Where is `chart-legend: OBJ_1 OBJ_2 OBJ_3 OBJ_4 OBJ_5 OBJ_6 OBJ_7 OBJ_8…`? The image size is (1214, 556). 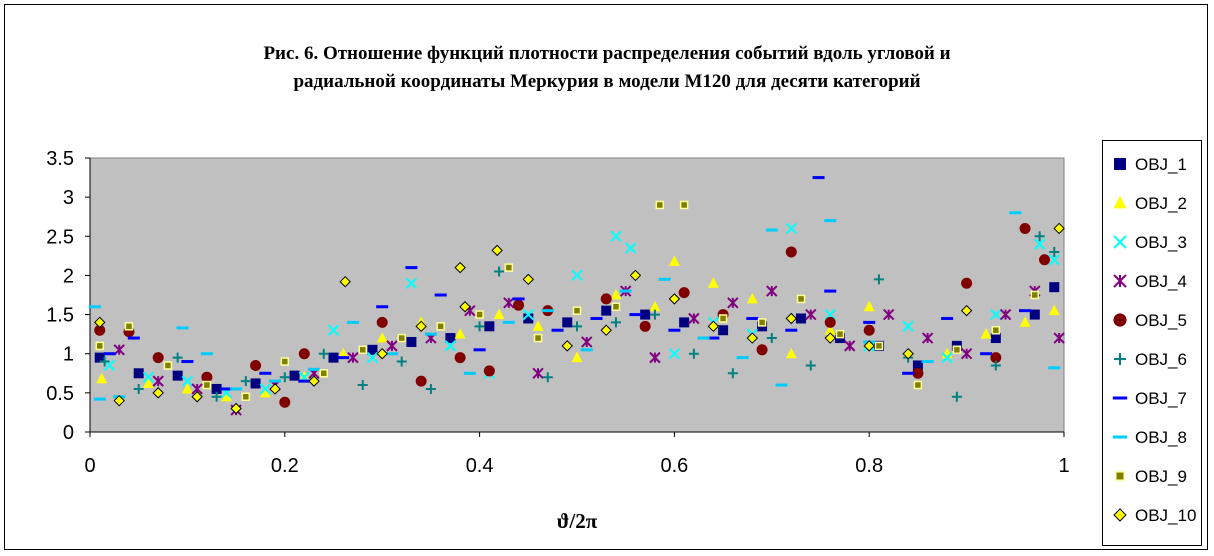
chart-legend: OBJ_1 OBJ_2 OBJ_3 OBJ_4 OBJ_5 OBJ_6 OBJ_7 OBJ_8… is located at coordinates (1152, 343).